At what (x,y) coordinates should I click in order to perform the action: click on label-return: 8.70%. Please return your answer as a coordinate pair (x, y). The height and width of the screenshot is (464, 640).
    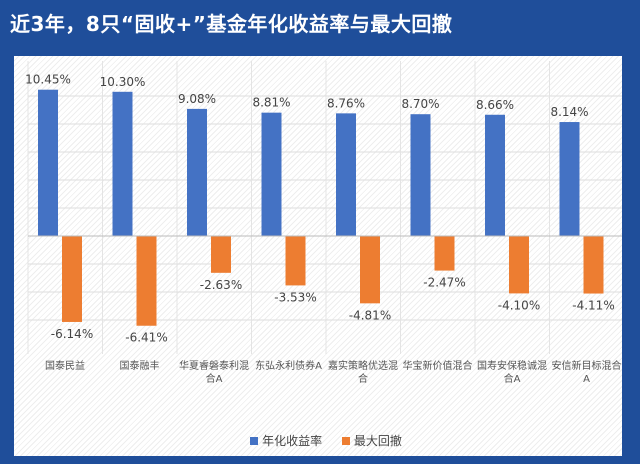
    Looking at the image, I should click on (420, 104).